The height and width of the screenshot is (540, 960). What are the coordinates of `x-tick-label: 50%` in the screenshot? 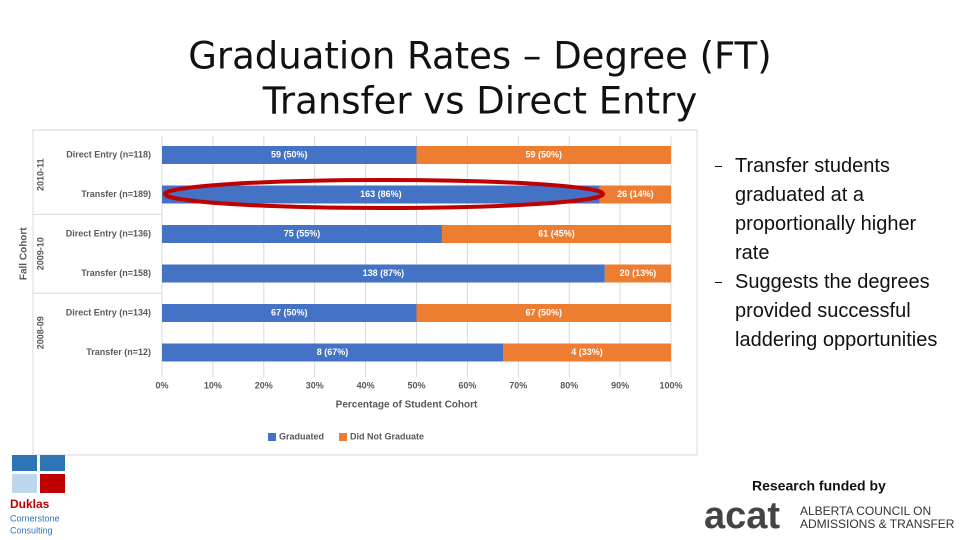 It's located at (416, 385).